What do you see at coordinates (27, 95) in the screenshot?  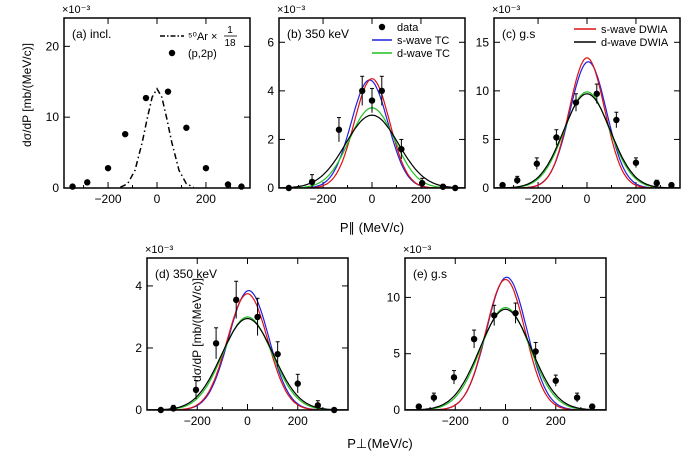 I see `y-axis-label-top: dσ/dP [mb/(MeV/c)]` at bounding box center [27, 95].